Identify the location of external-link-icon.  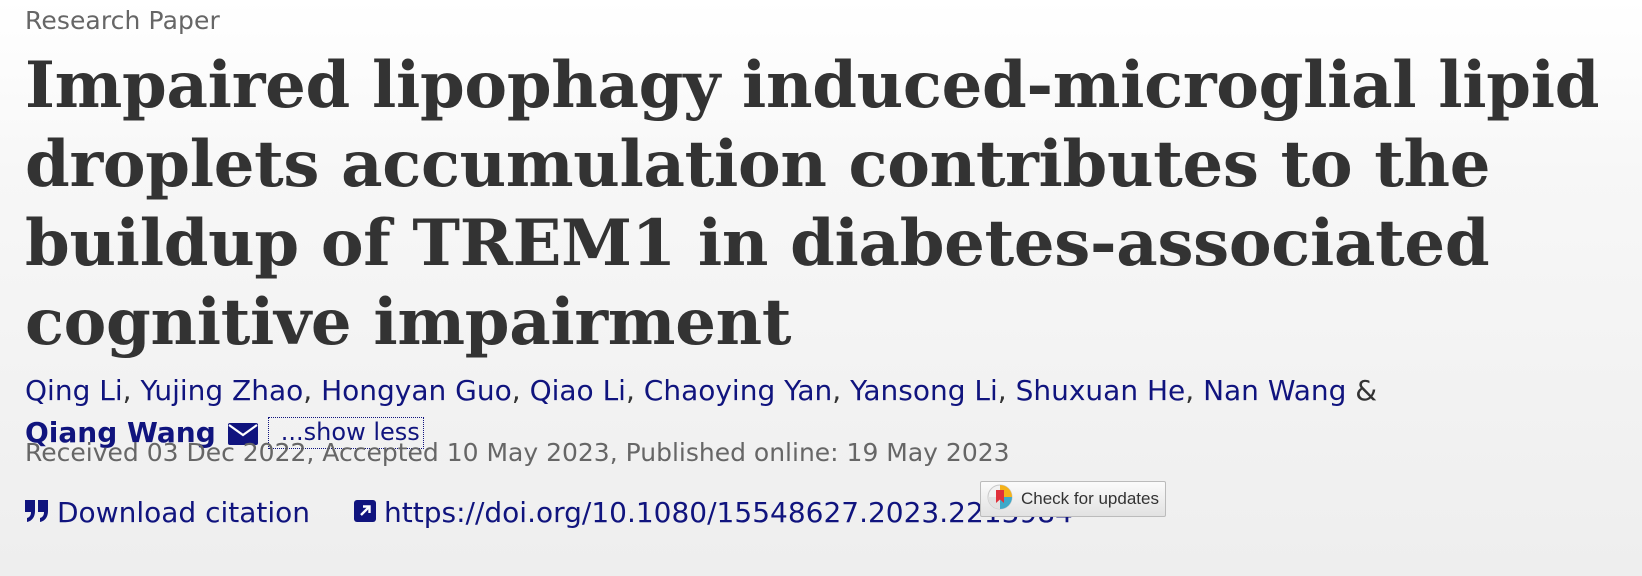
(365, 512).